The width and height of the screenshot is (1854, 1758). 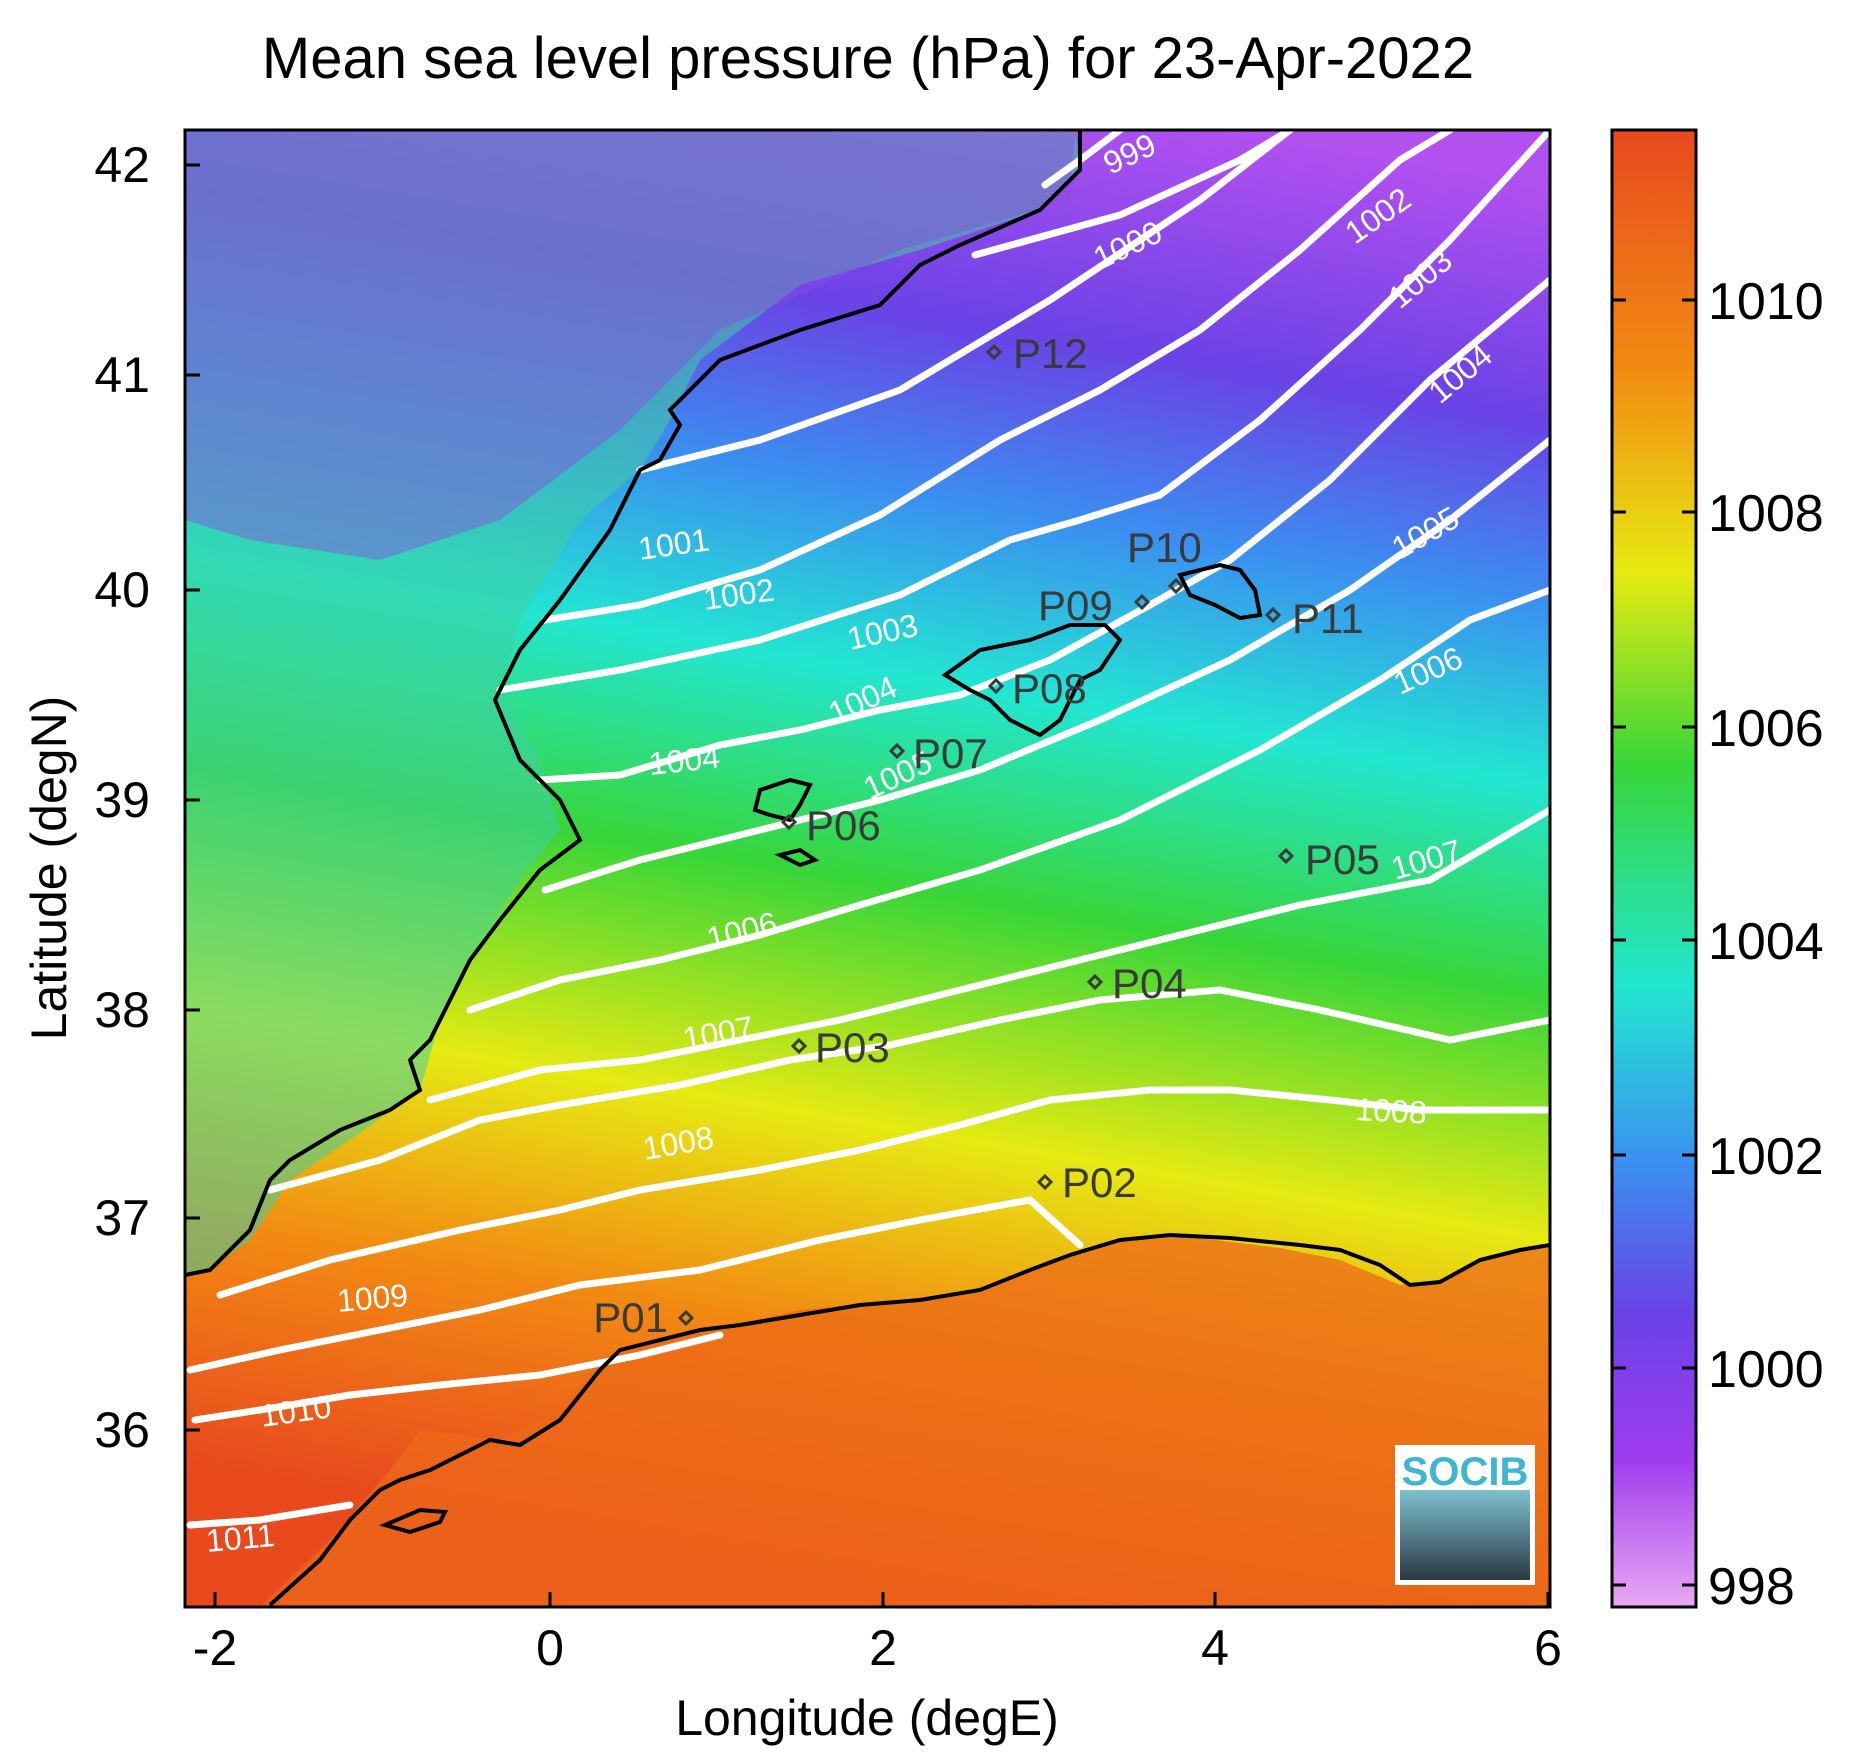 I want to click on station-p11: P11, so click(x=1314, y=618).